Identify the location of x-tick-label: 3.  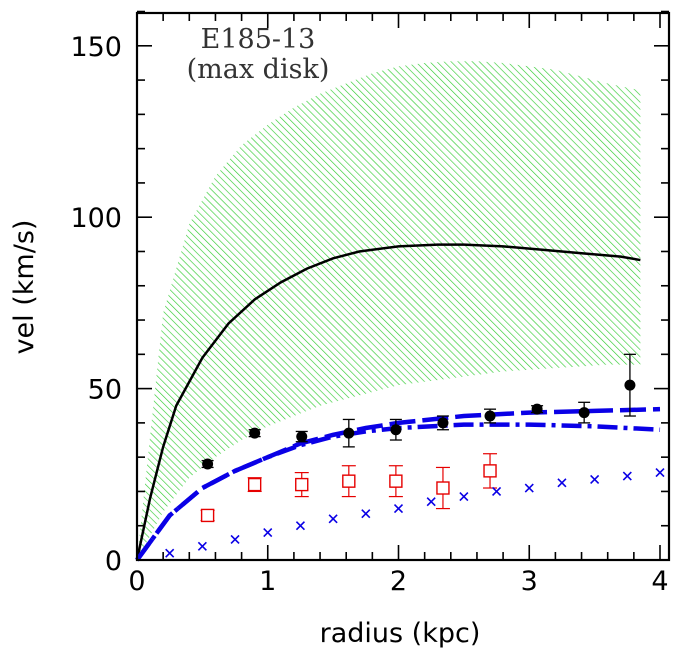
(529, 581).